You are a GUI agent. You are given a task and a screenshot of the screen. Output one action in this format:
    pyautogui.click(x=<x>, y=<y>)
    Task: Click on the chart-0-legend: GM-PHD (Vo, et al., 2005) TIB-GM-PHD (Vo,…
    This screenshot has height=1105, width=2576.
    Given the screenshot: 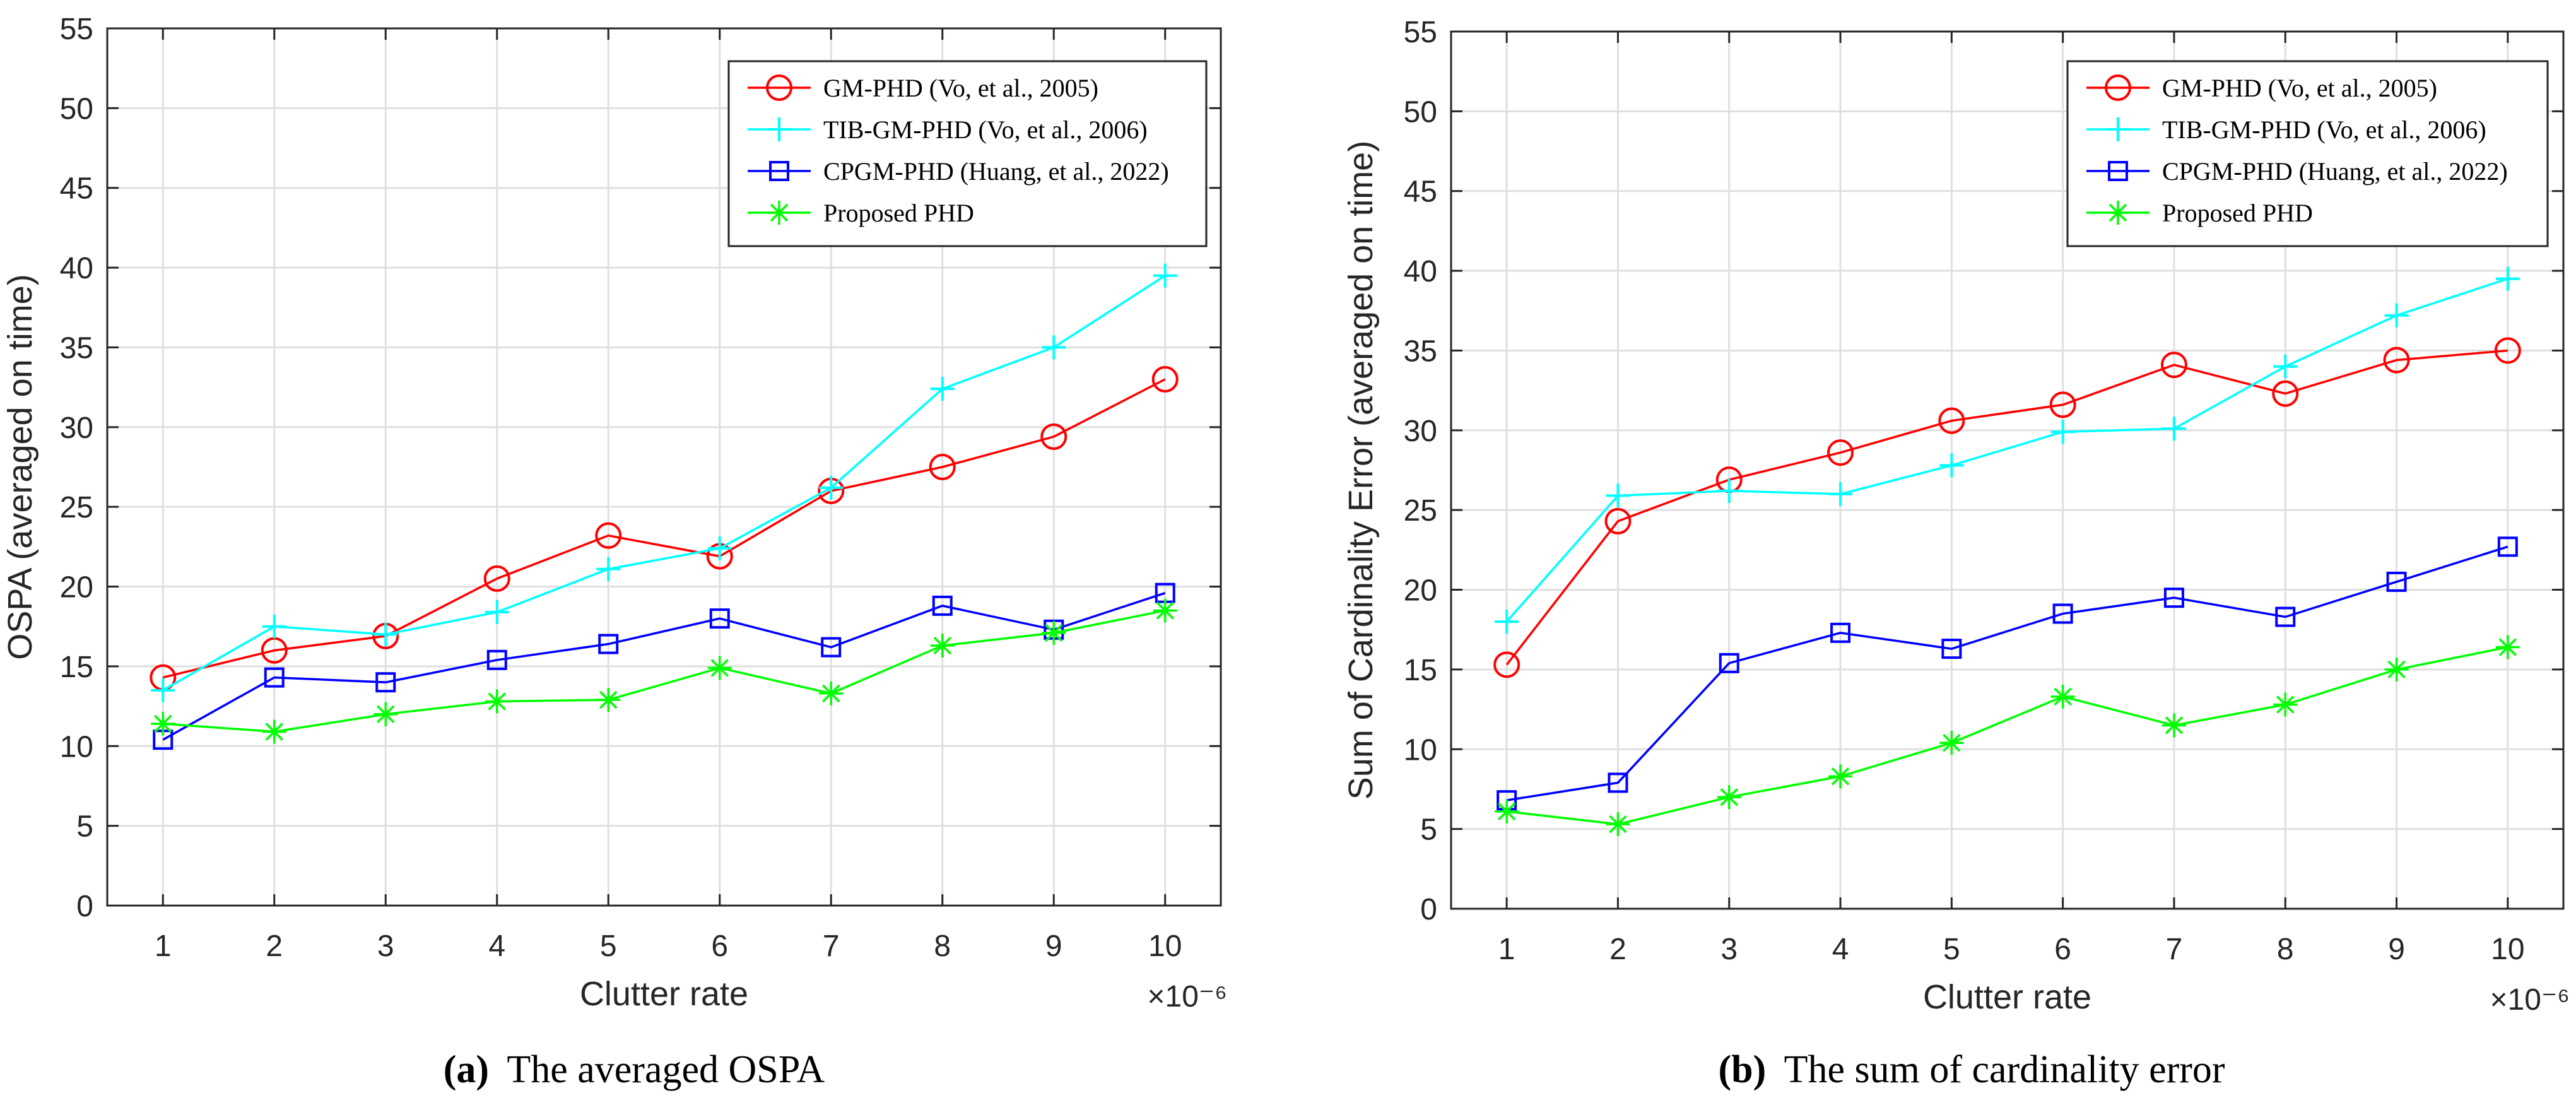 What is the action you would take?
    pyautogui.click(x=968, y=153)
    